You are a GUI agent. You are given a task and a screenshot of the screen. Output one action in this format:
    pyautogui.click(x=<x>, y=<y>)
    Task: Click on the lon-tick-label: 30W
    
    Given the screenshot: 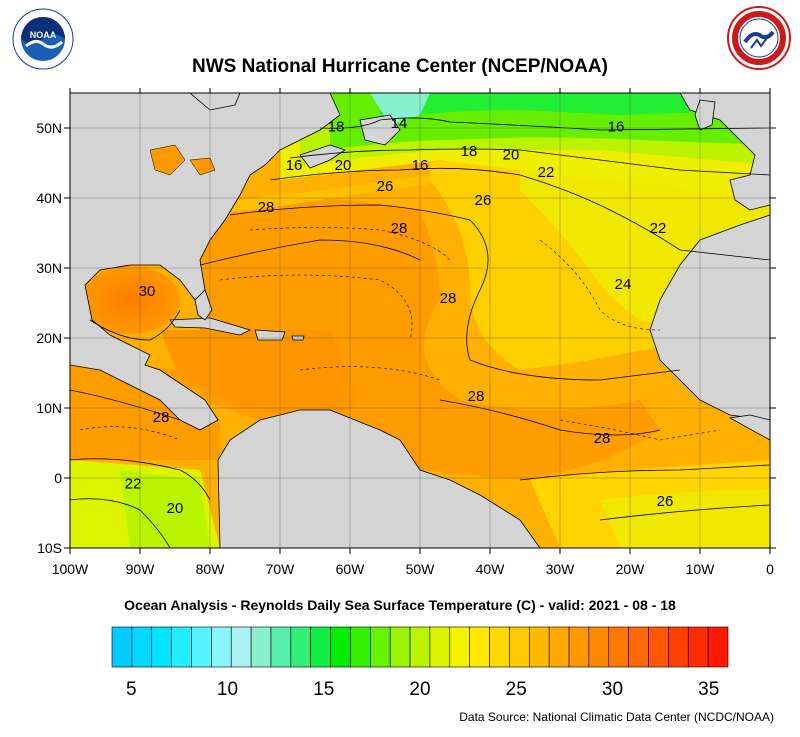 What is the action you would take?
    pyautogui.click(x=561, y=569)
    